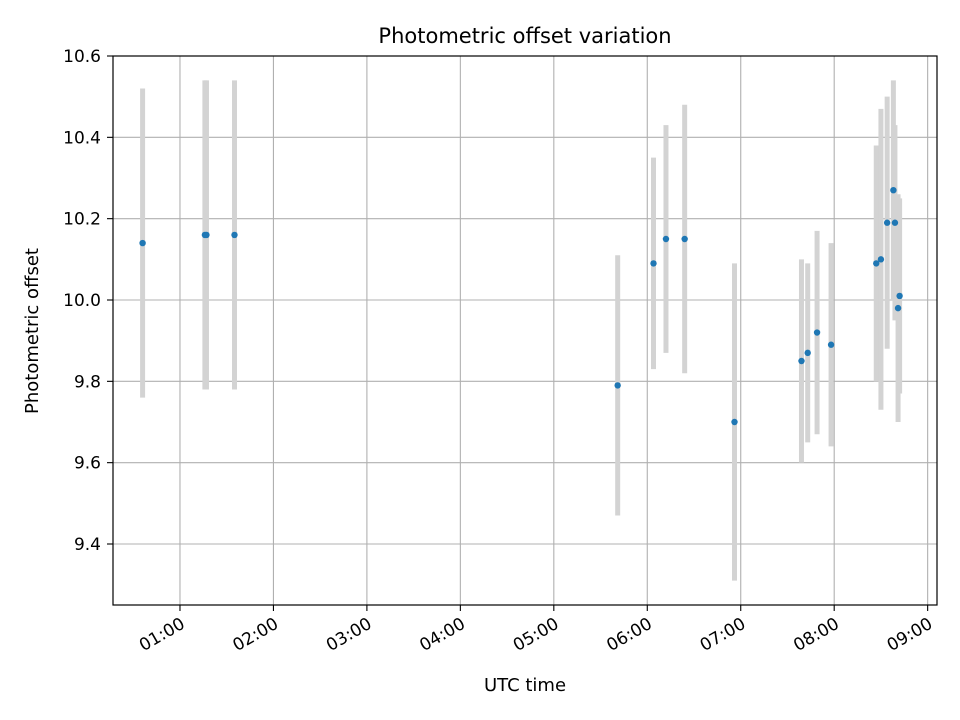  I want to click on y-tick-label: 10.4, so click(82, 138).